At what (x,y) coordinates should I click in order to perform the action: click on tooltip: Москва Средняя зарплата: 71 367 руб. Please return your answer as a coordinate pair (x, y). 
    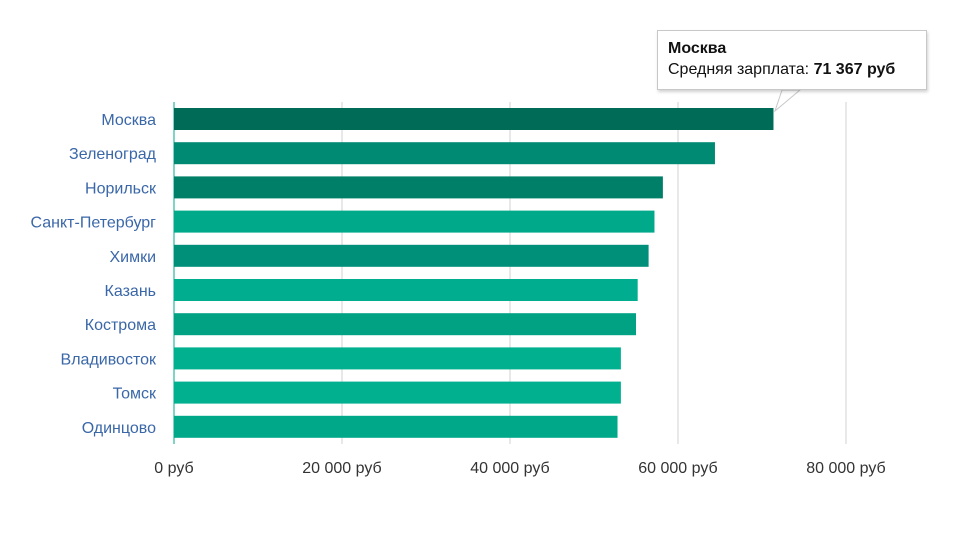
    Looking at the image, I should click on (792, 60).